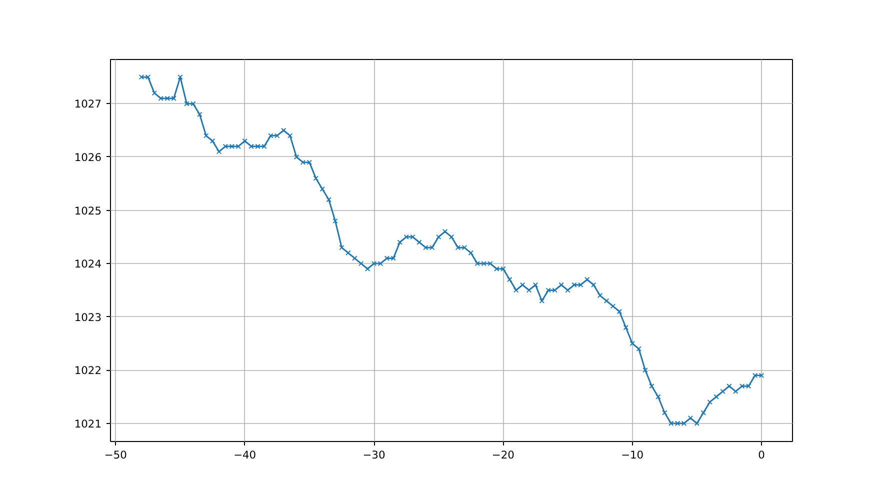  I want to click on y-tick-label: 1024, so click(88, 264).